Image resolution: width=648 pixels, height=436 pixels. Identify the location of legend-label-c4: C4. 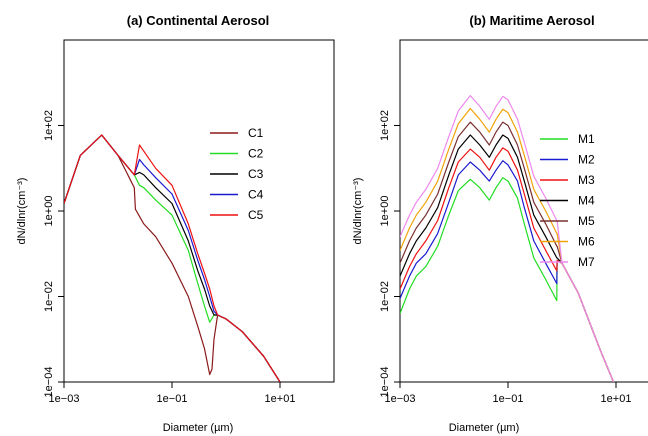
(256, 195).